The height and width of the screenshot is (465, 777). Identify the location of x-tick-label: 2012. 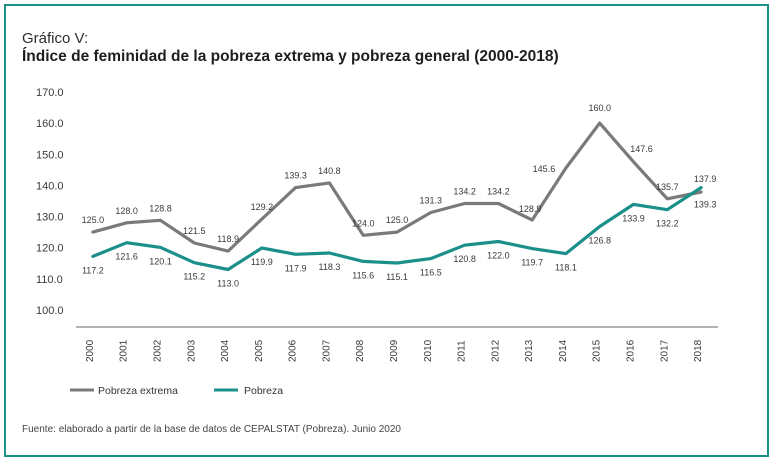
(495, 350).